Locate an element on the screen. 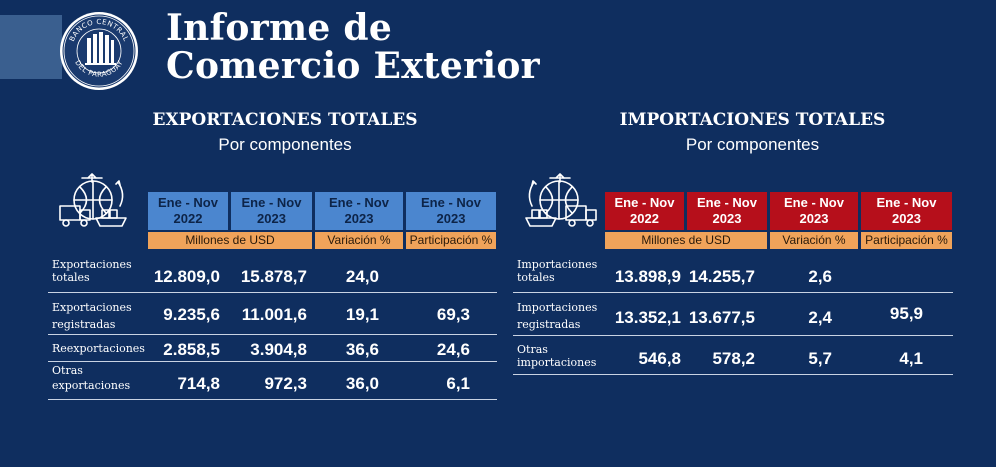 The height and width of the screenshot is (467, 996). export-registradas-participation: 69,3 is located at coordinates (453, 314).